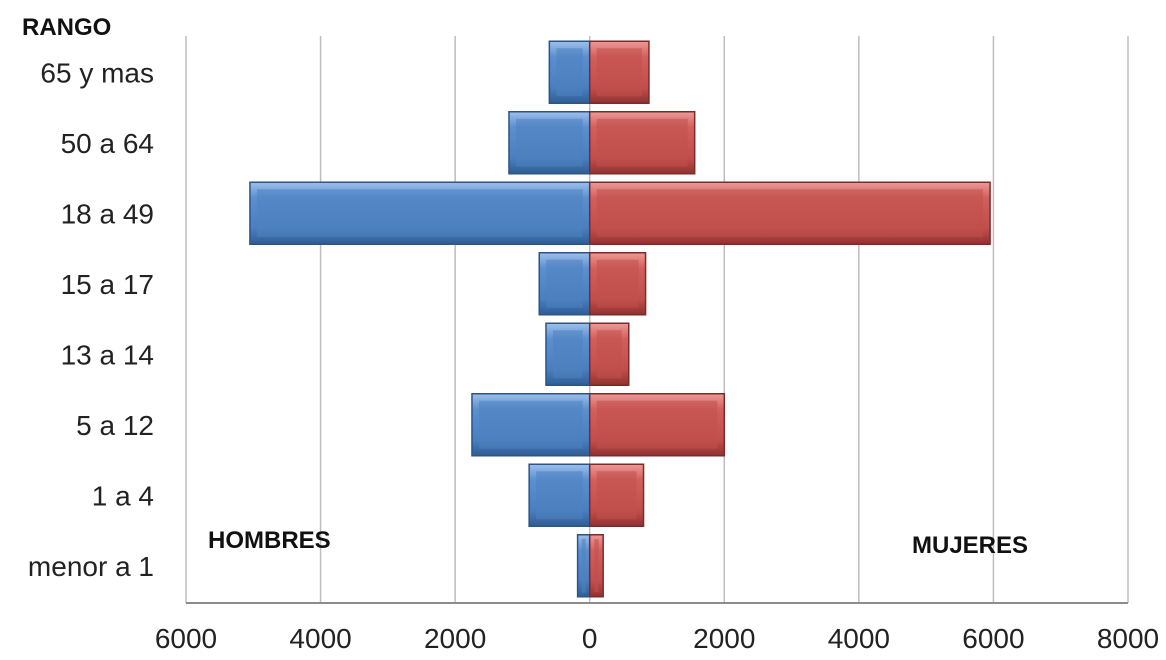 This screenshot has height=660, width=1166. What do you see at coordinates (91, 566) in the screenshot?
I see `category-label: menor a 1` at bounding box center [91, 566].